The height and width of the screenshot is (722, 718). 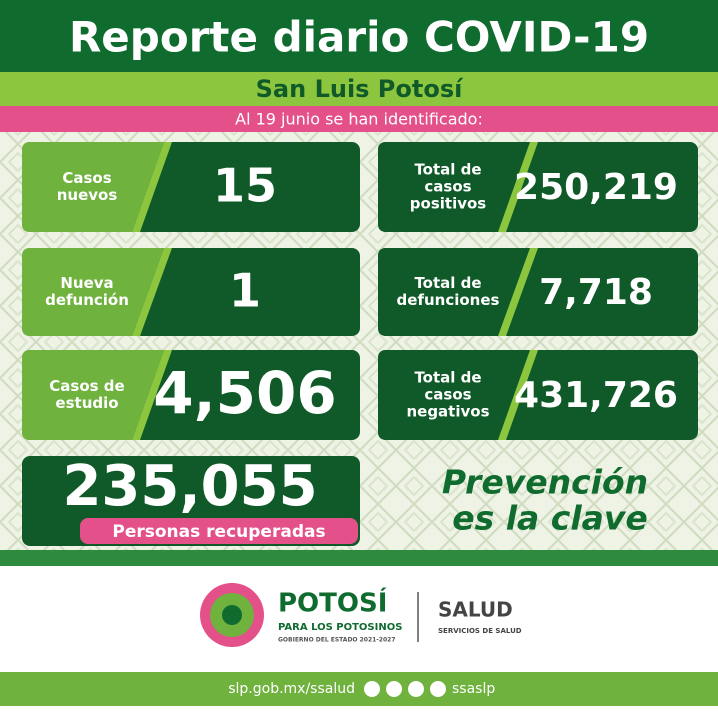 What do you see at coordinates (448, 300) in the screenshot?
I see `card-label: defunciones` at bounding box center [448, 300].